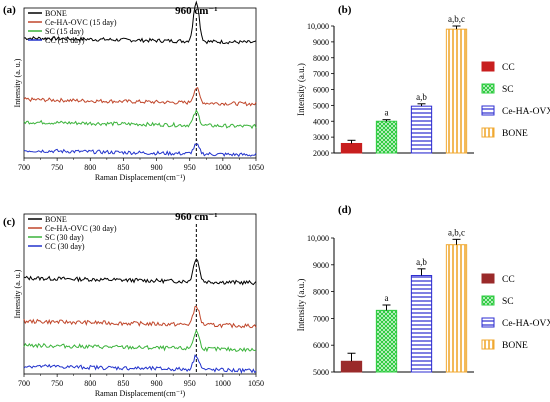  Describe the element at coordinates (345, 10) in the screenshot. I see `panel-label: (b)` at that location.